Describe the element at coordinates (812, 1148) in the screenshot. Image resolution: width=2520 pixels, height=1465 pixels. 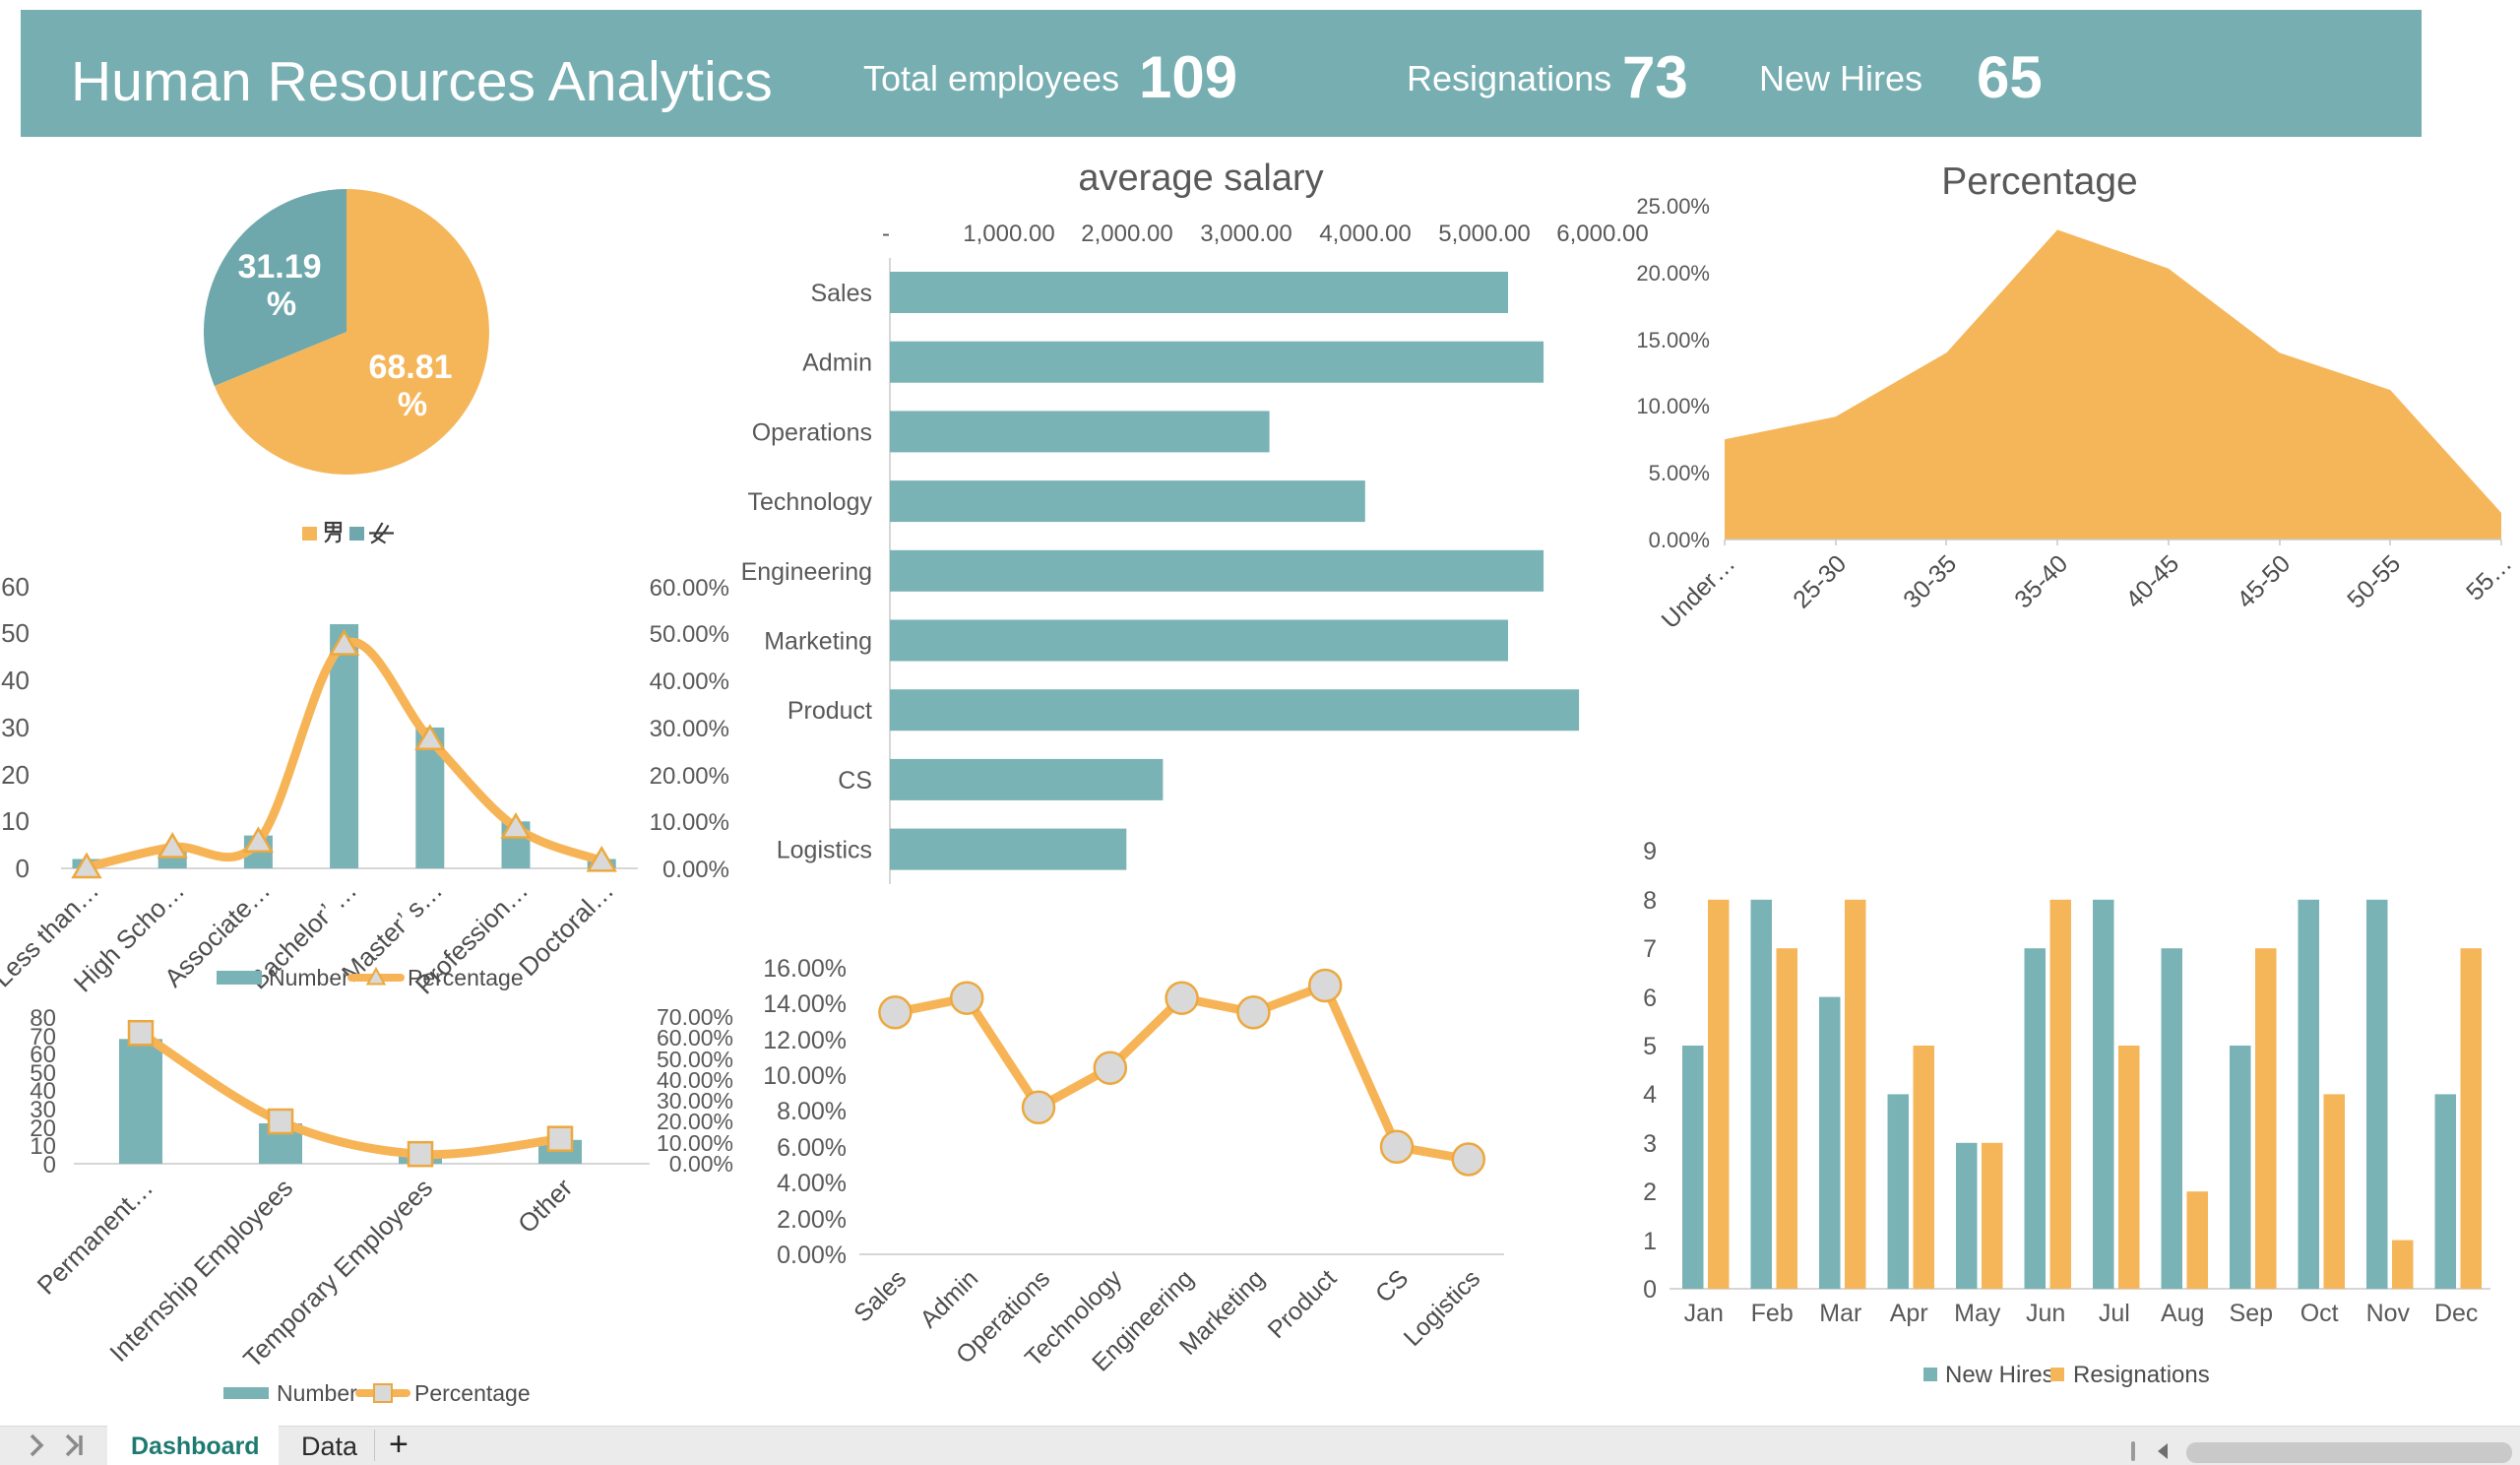
I see `svg-text: 6.00%` at that location.